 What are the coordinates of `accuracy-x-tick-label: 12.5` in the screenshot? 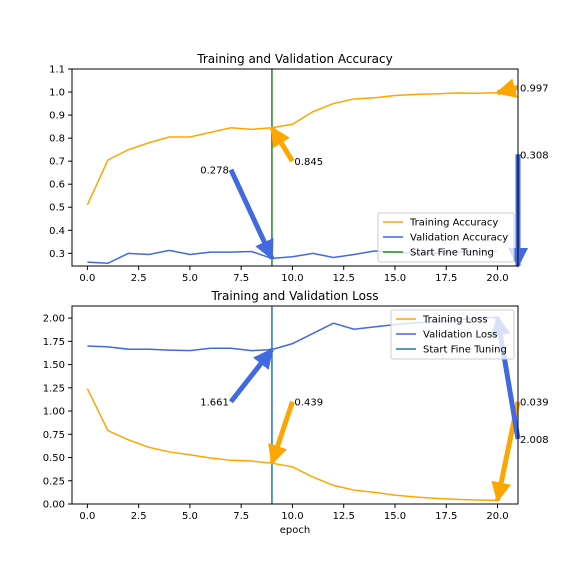 It's located at (344, 278).